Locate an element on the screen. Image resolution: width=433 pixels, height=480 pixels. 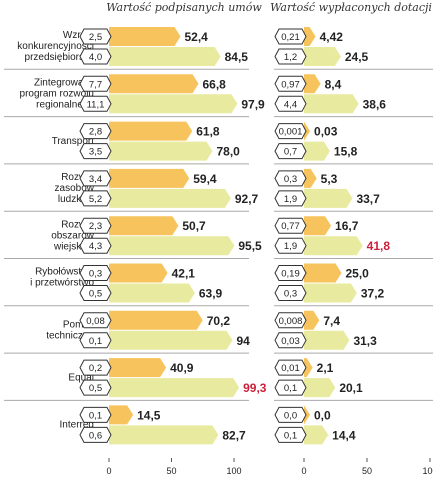
value-label-right-series-2: 38,6 is located at coordinates (375, 104).